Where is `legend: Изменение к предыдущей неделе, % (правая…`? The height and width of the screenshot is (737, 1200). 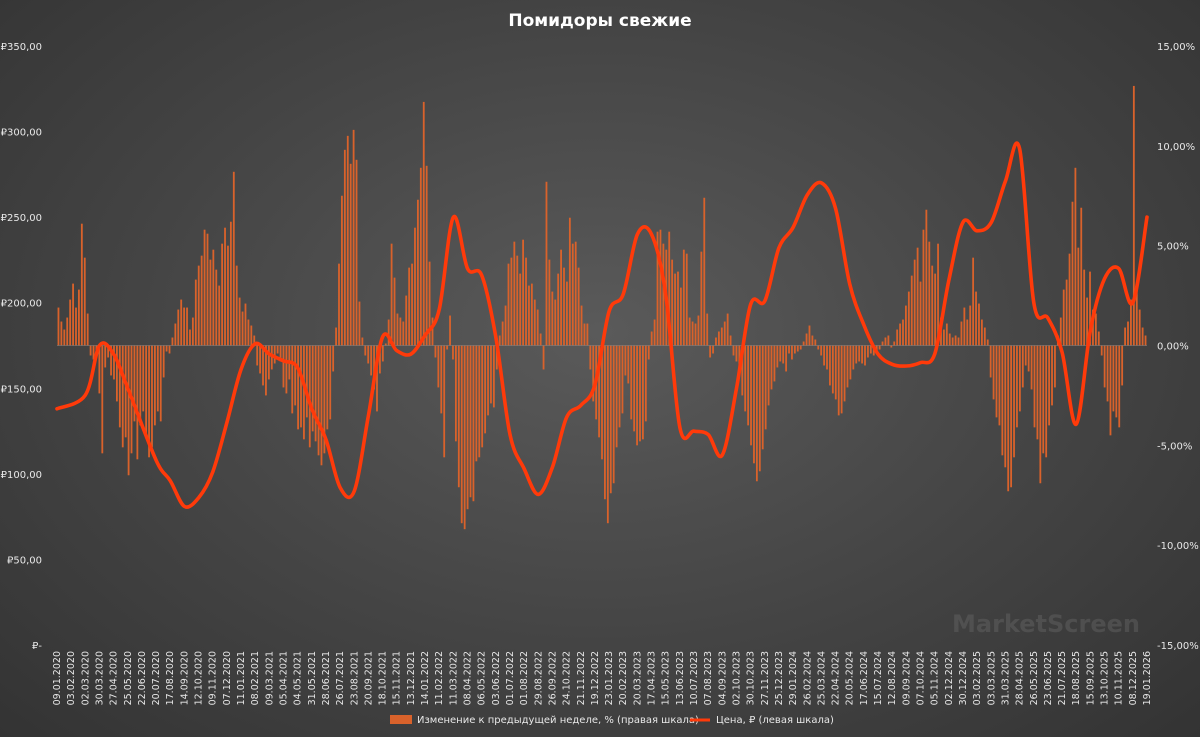 legend: Изменение к предыдущей неделе, % (правая… is located at coordinates (612, 720).